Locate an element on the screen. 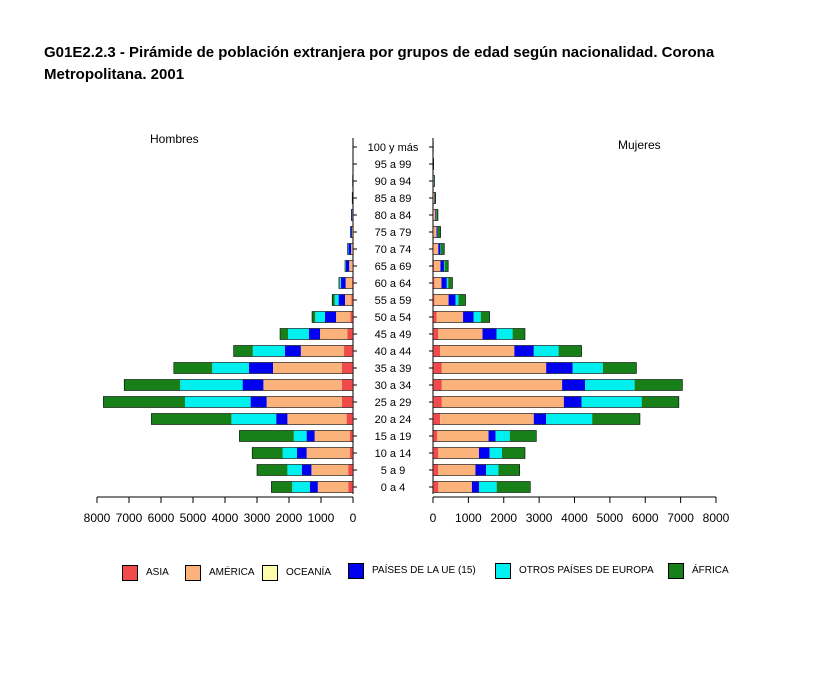 The width and height of the screenshot is (830, 692). bar-mujeres-90-a-94-africa is located at coordinates (434, 181).